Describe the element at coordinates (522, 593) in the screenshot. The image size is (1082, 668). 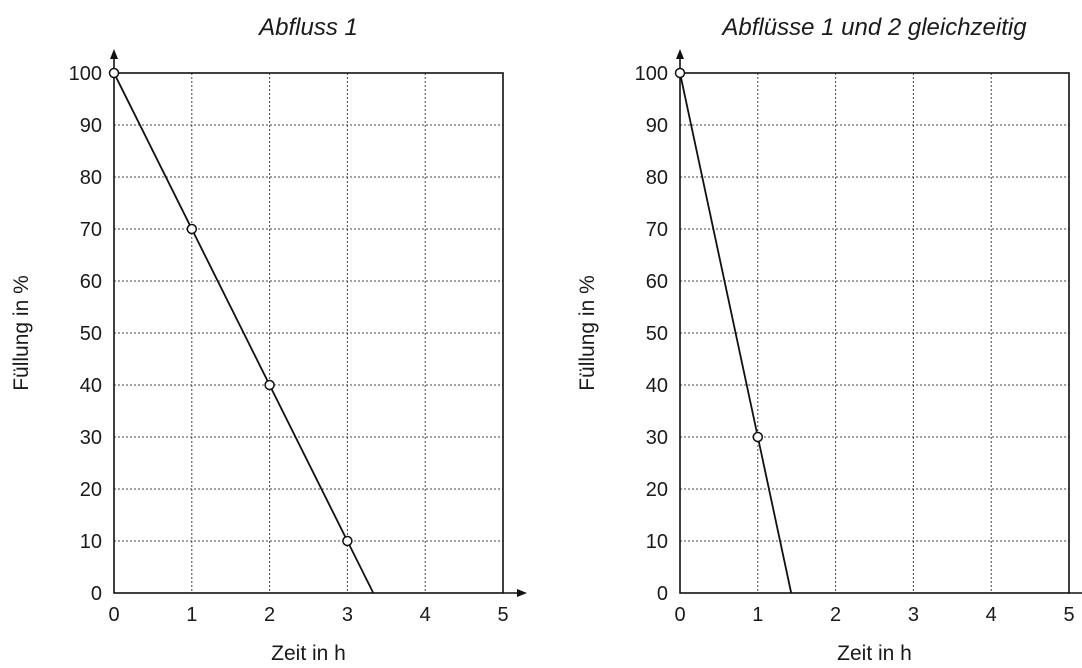
I see `x-axis-arrow` at that location.